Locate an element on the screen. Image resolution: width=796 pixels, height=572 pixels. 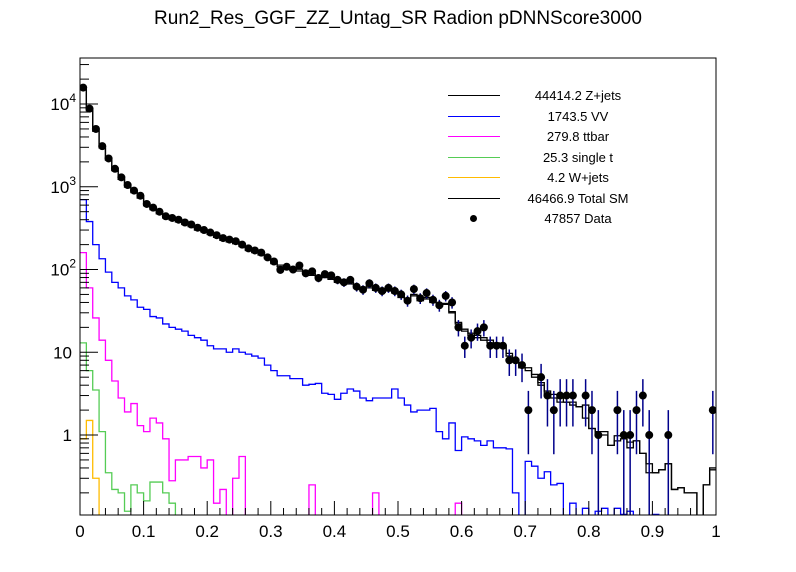
legend-label: 44414.2 Z+jets is located at coordinates (578, 95).